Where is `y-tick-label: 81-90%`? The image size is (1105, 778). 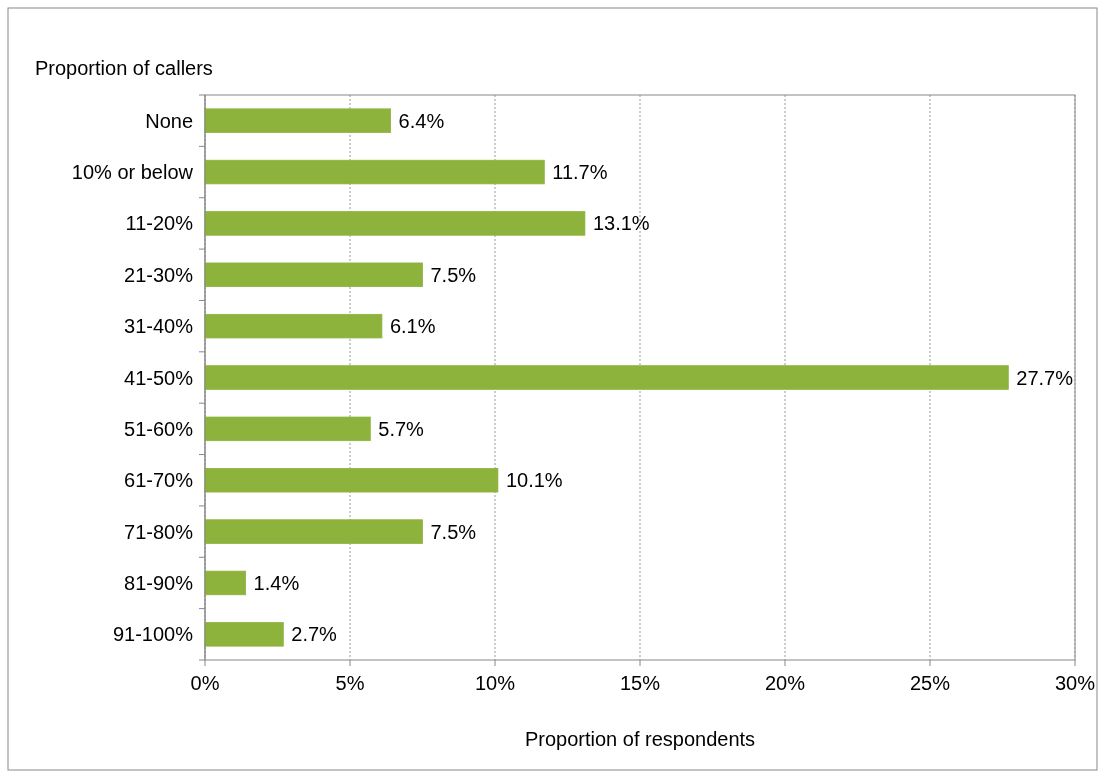
y-tick-label: 81-90% is located at coordinates (159, 582).